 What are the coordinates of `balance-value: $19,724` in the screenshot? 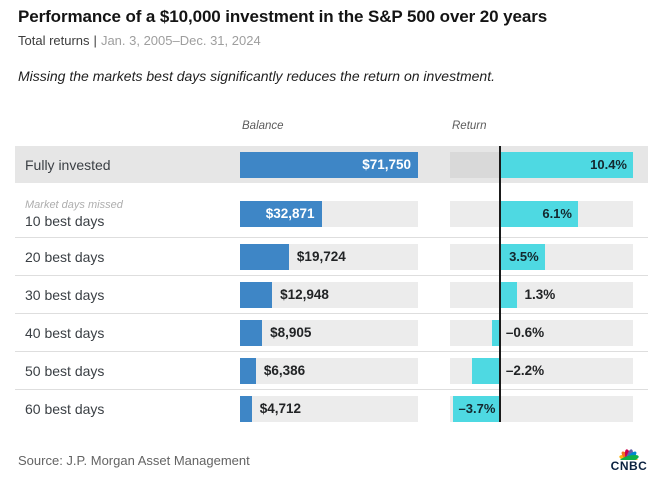 It's located at (321, 256).